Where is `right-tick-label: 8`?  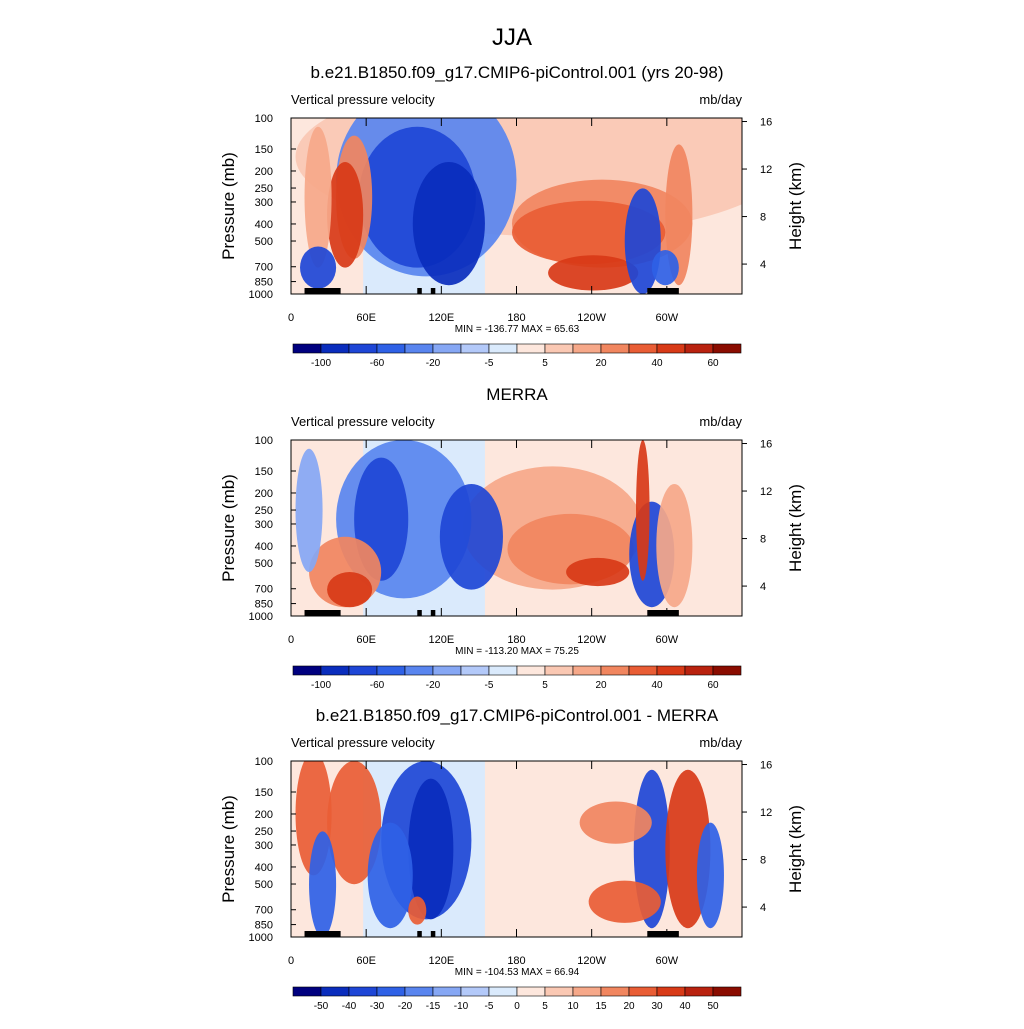
right-tick-label: 8 is located at coordinates (763, 540).